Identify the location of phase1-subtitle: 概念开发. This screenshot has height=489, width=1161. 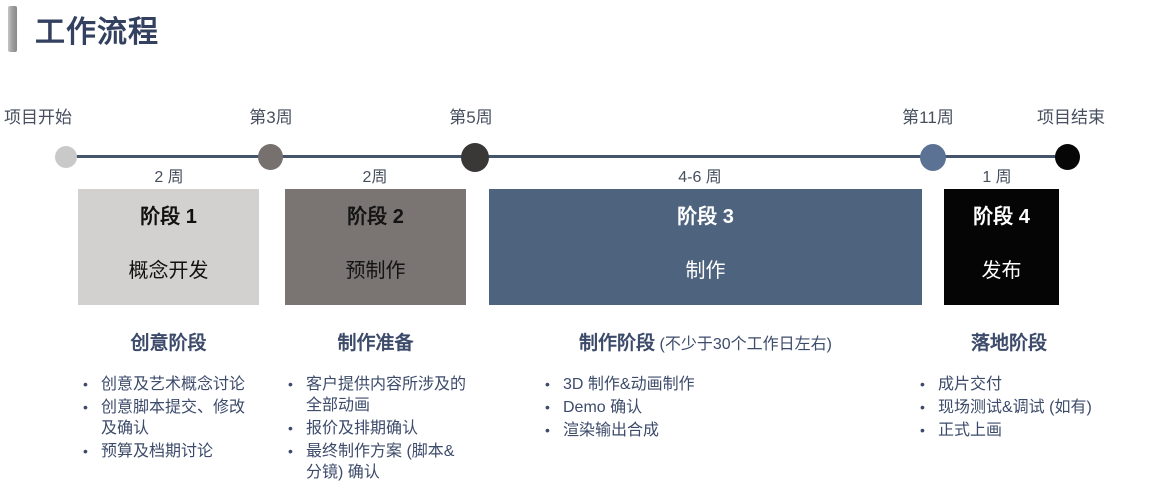
(168, 271).